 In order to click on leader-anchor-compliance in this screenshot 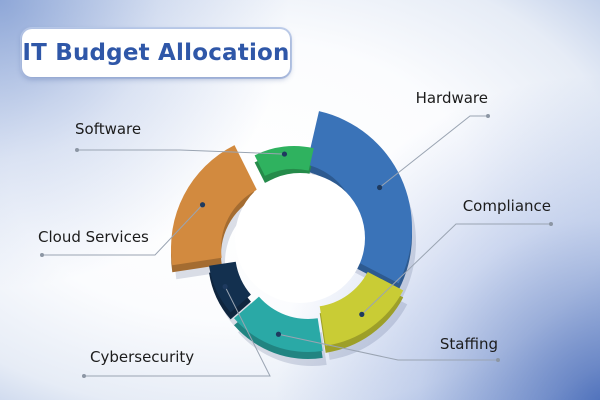, I will do `click(362, 314)`.